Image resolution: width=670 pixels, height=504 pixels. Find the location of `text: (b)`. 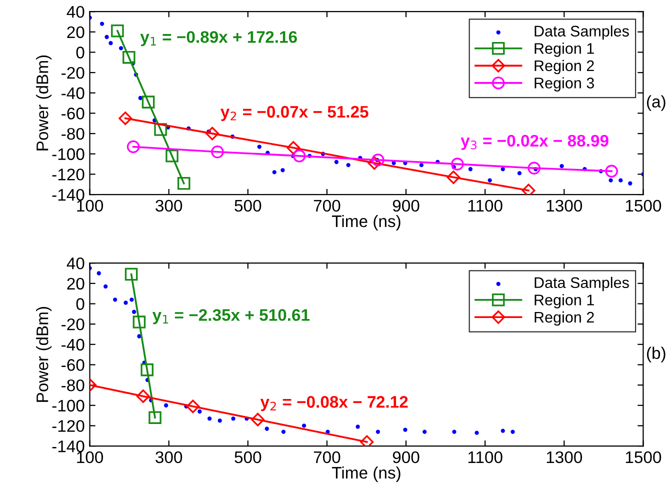

text: (b) is located at coordinates (656, 354).